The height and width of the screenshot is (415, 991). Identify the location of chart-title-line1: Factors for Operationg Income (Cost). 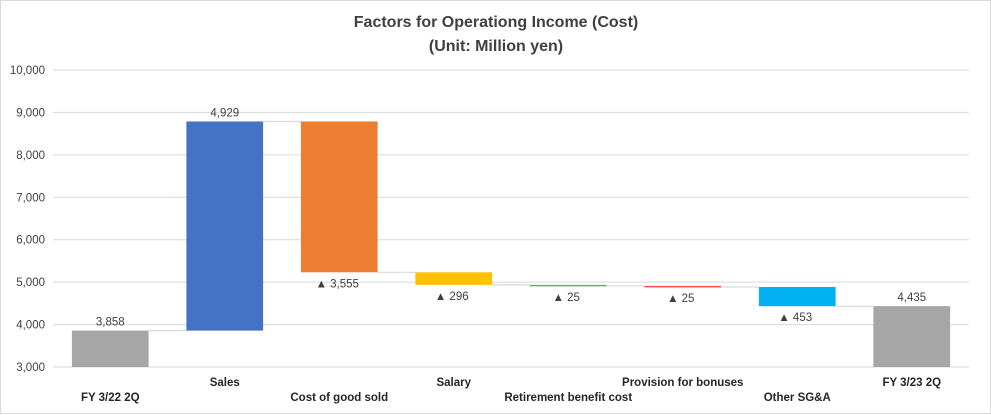
(496, 22).